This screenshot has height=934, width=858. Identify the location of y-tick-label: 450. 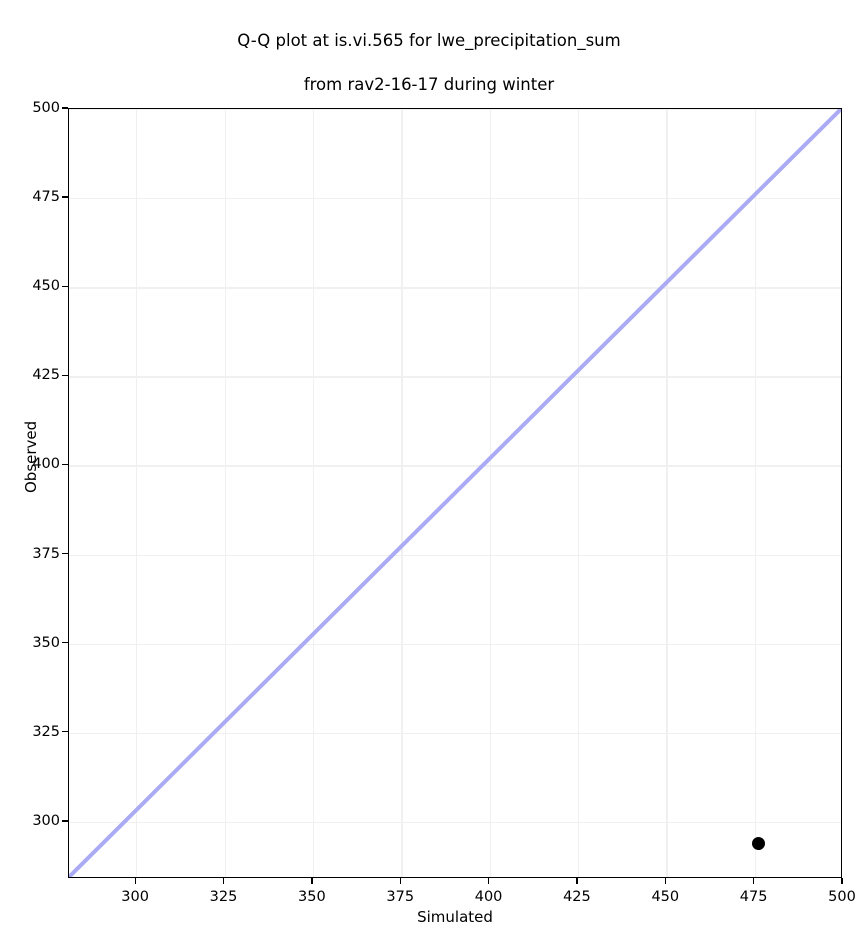
(46, 286).